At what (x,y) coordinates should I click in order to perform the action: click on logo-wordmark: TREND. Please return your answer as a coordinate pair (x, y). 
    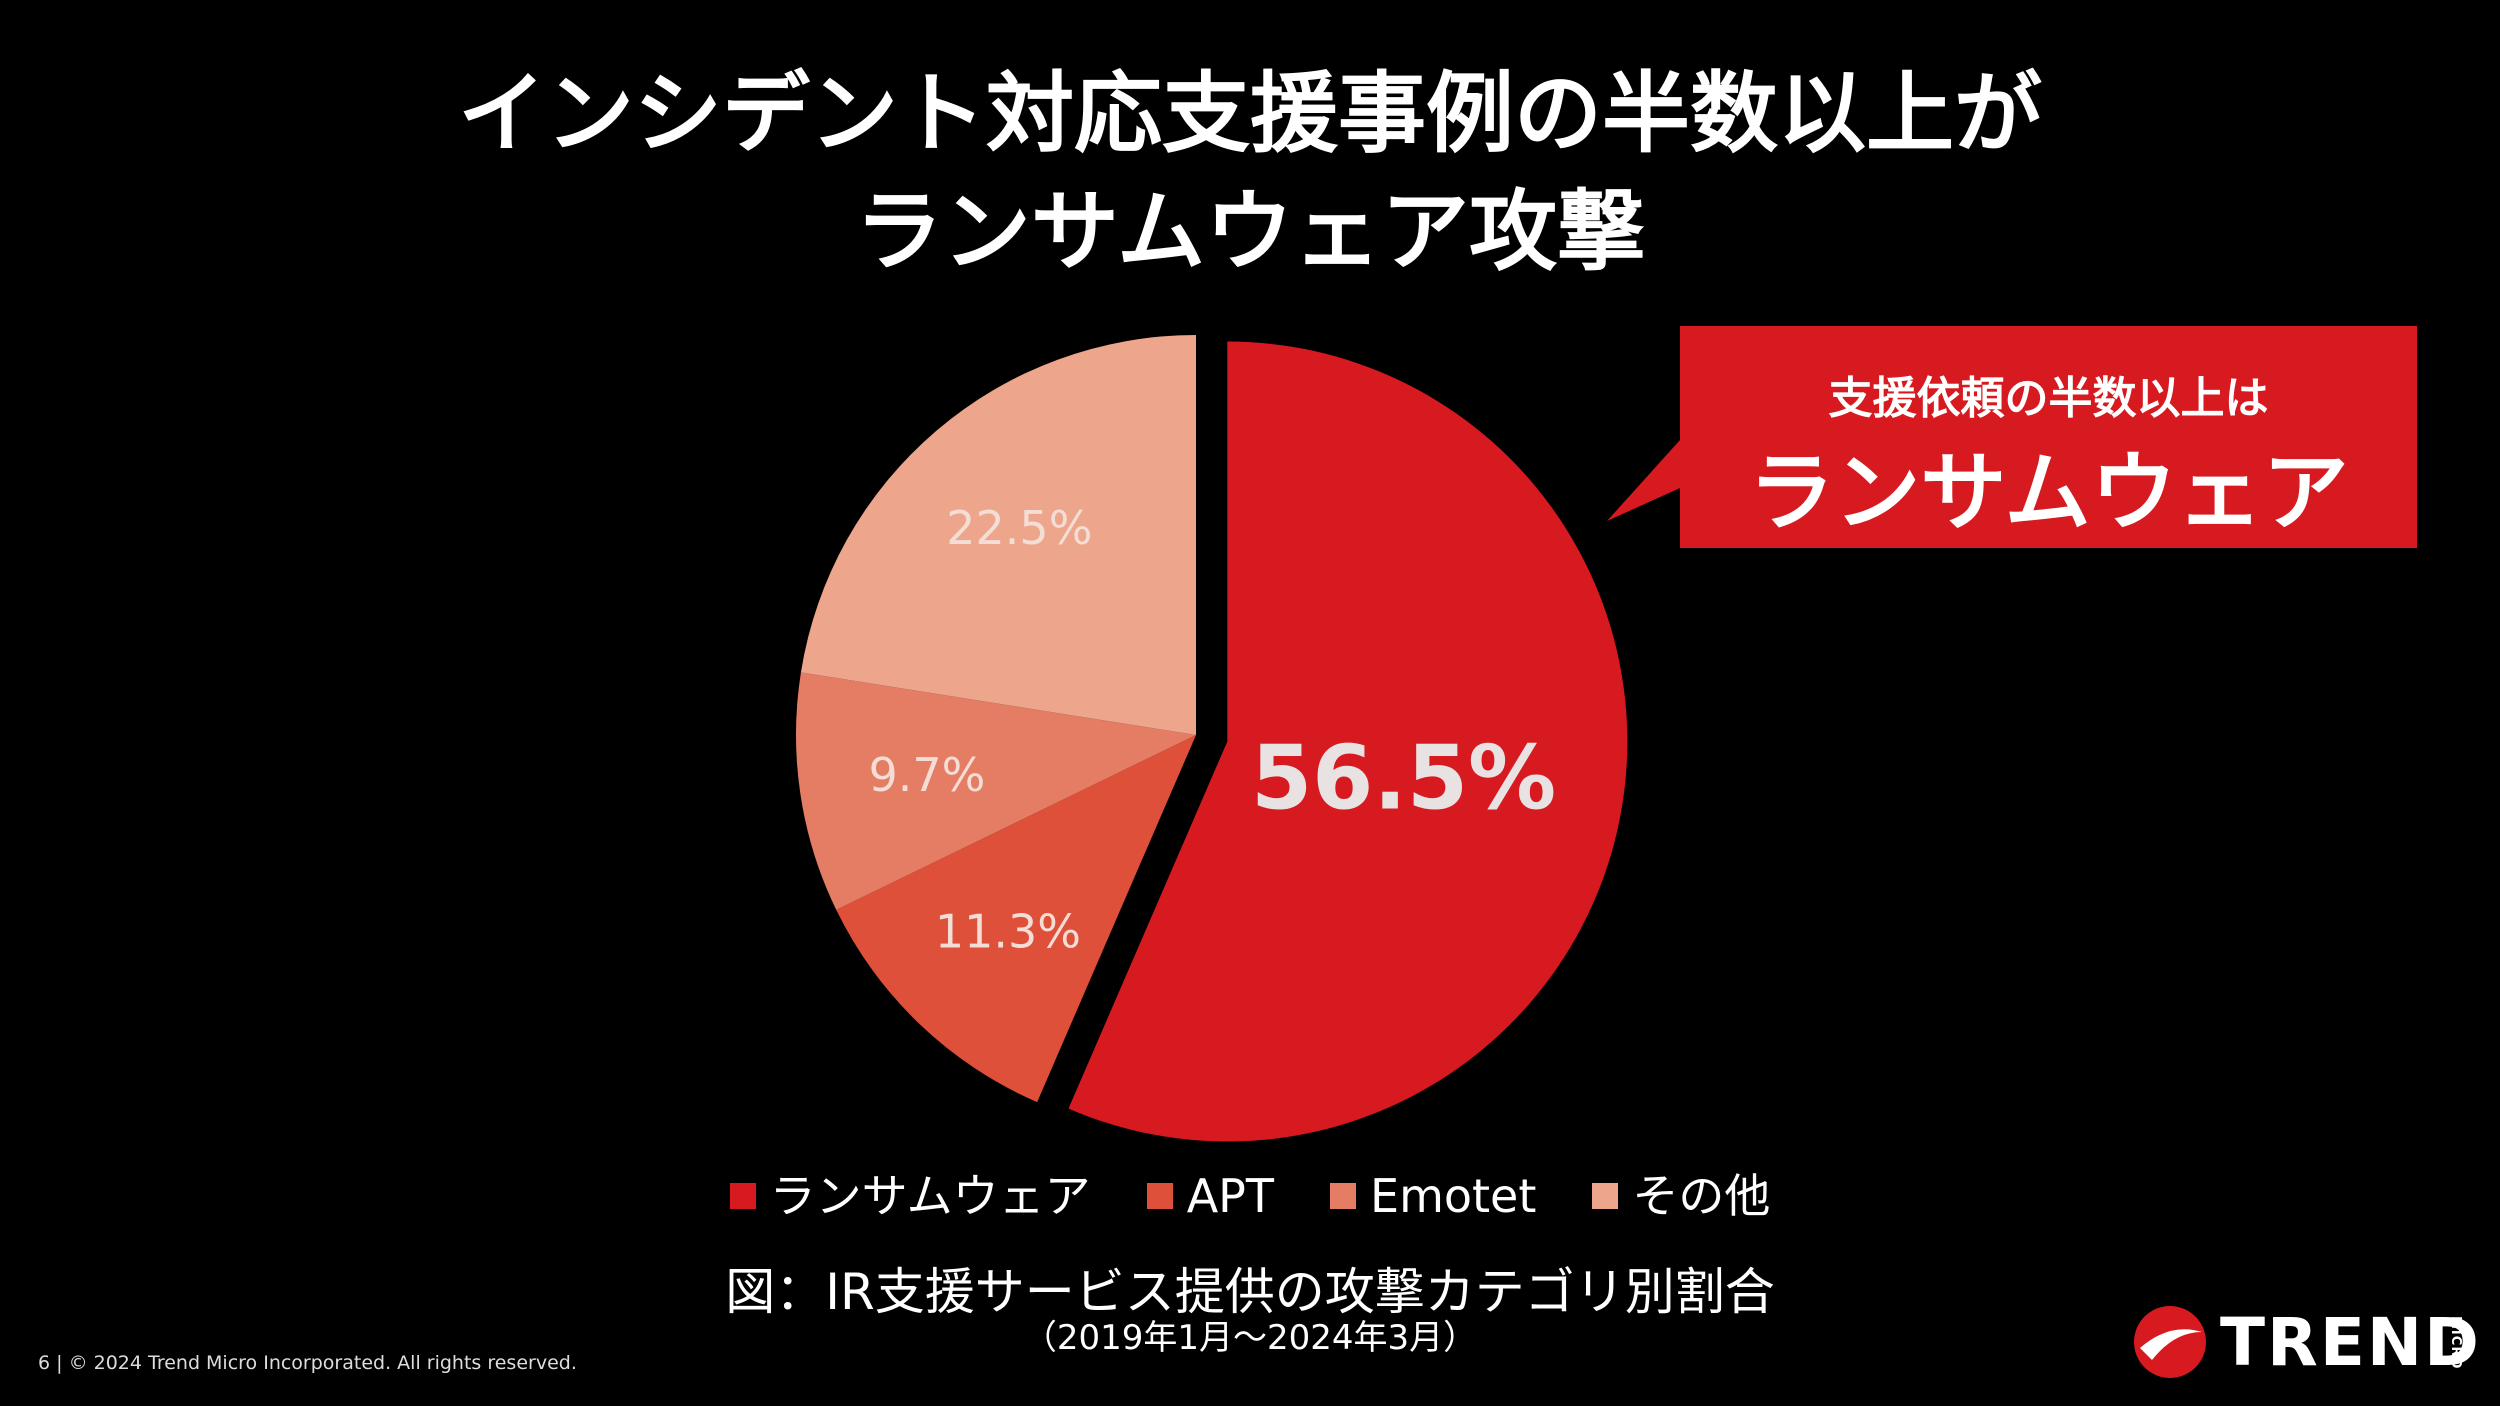
    Looking at the image, I should click on (2350, 1342).